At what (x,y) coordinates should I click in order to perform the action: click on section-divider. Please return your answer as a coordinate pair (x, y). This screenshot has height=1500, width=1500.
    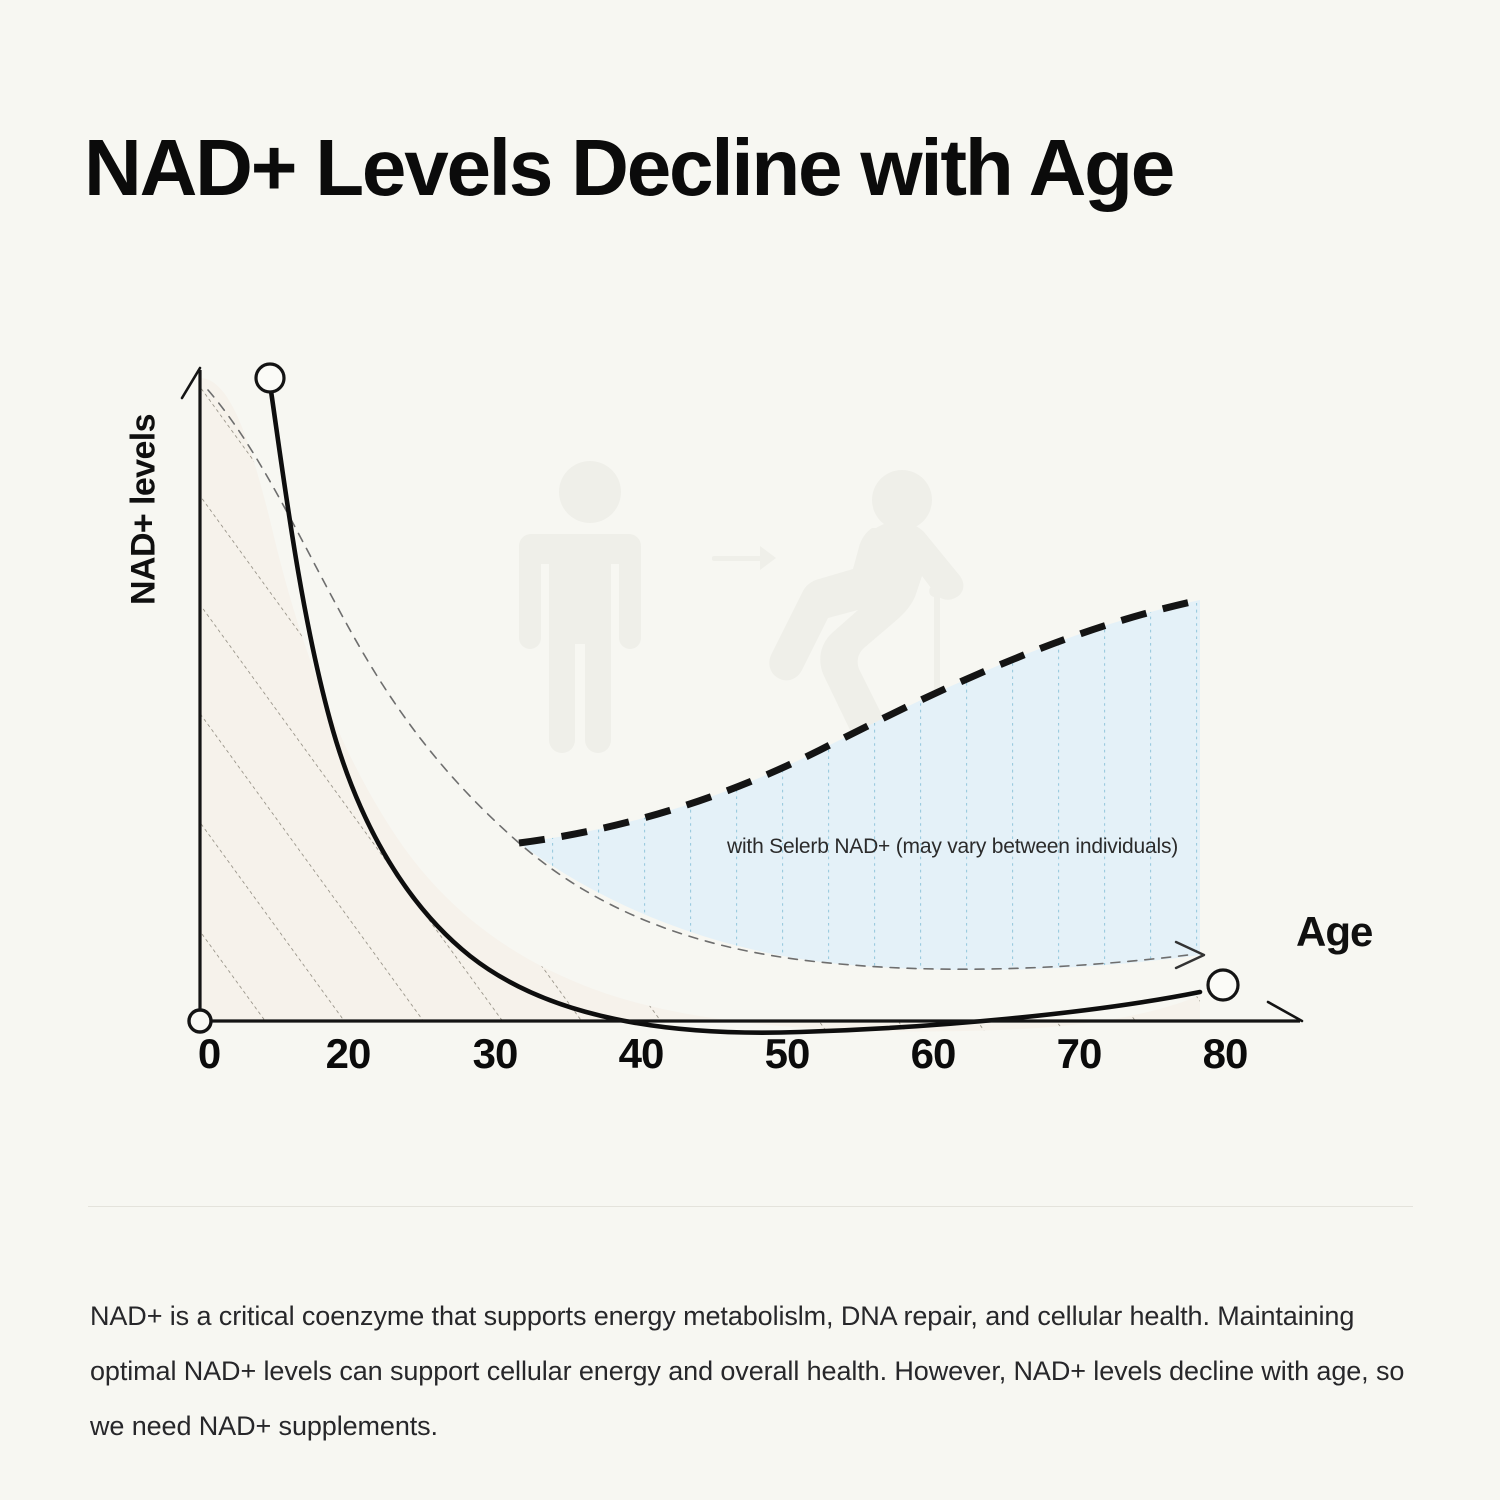
    Looking at the image, I should click on (750, 1206).